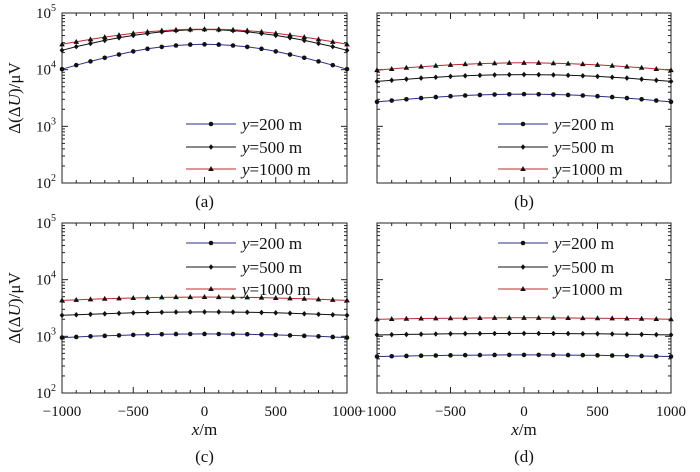 Image resolution: width=700 pixels, height=472 pixels. What do you see at coordinates (450, 412) in the screenshot?
I see `x-tick-label: −500` at bounding box center [450, 412].